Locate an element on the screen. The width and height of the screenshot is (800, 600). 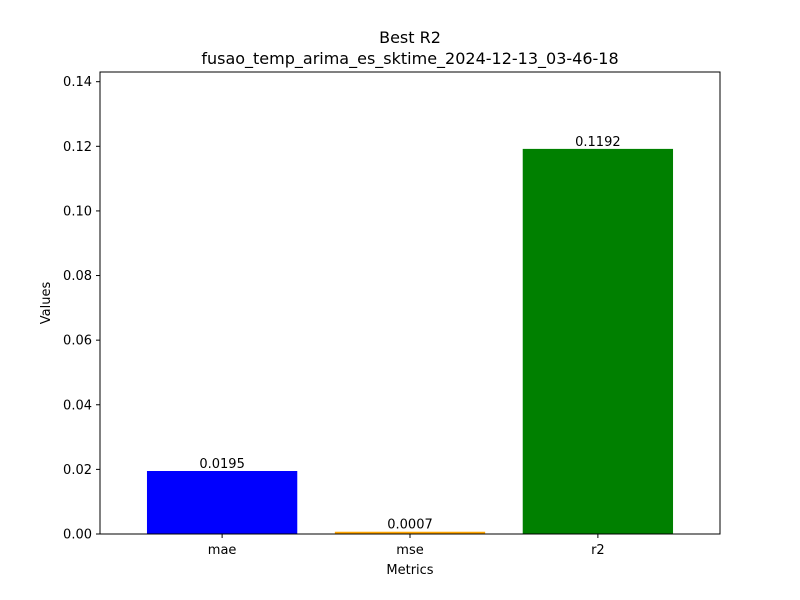
y-tick-label: 0.10 is located at coordinates (77, 211).